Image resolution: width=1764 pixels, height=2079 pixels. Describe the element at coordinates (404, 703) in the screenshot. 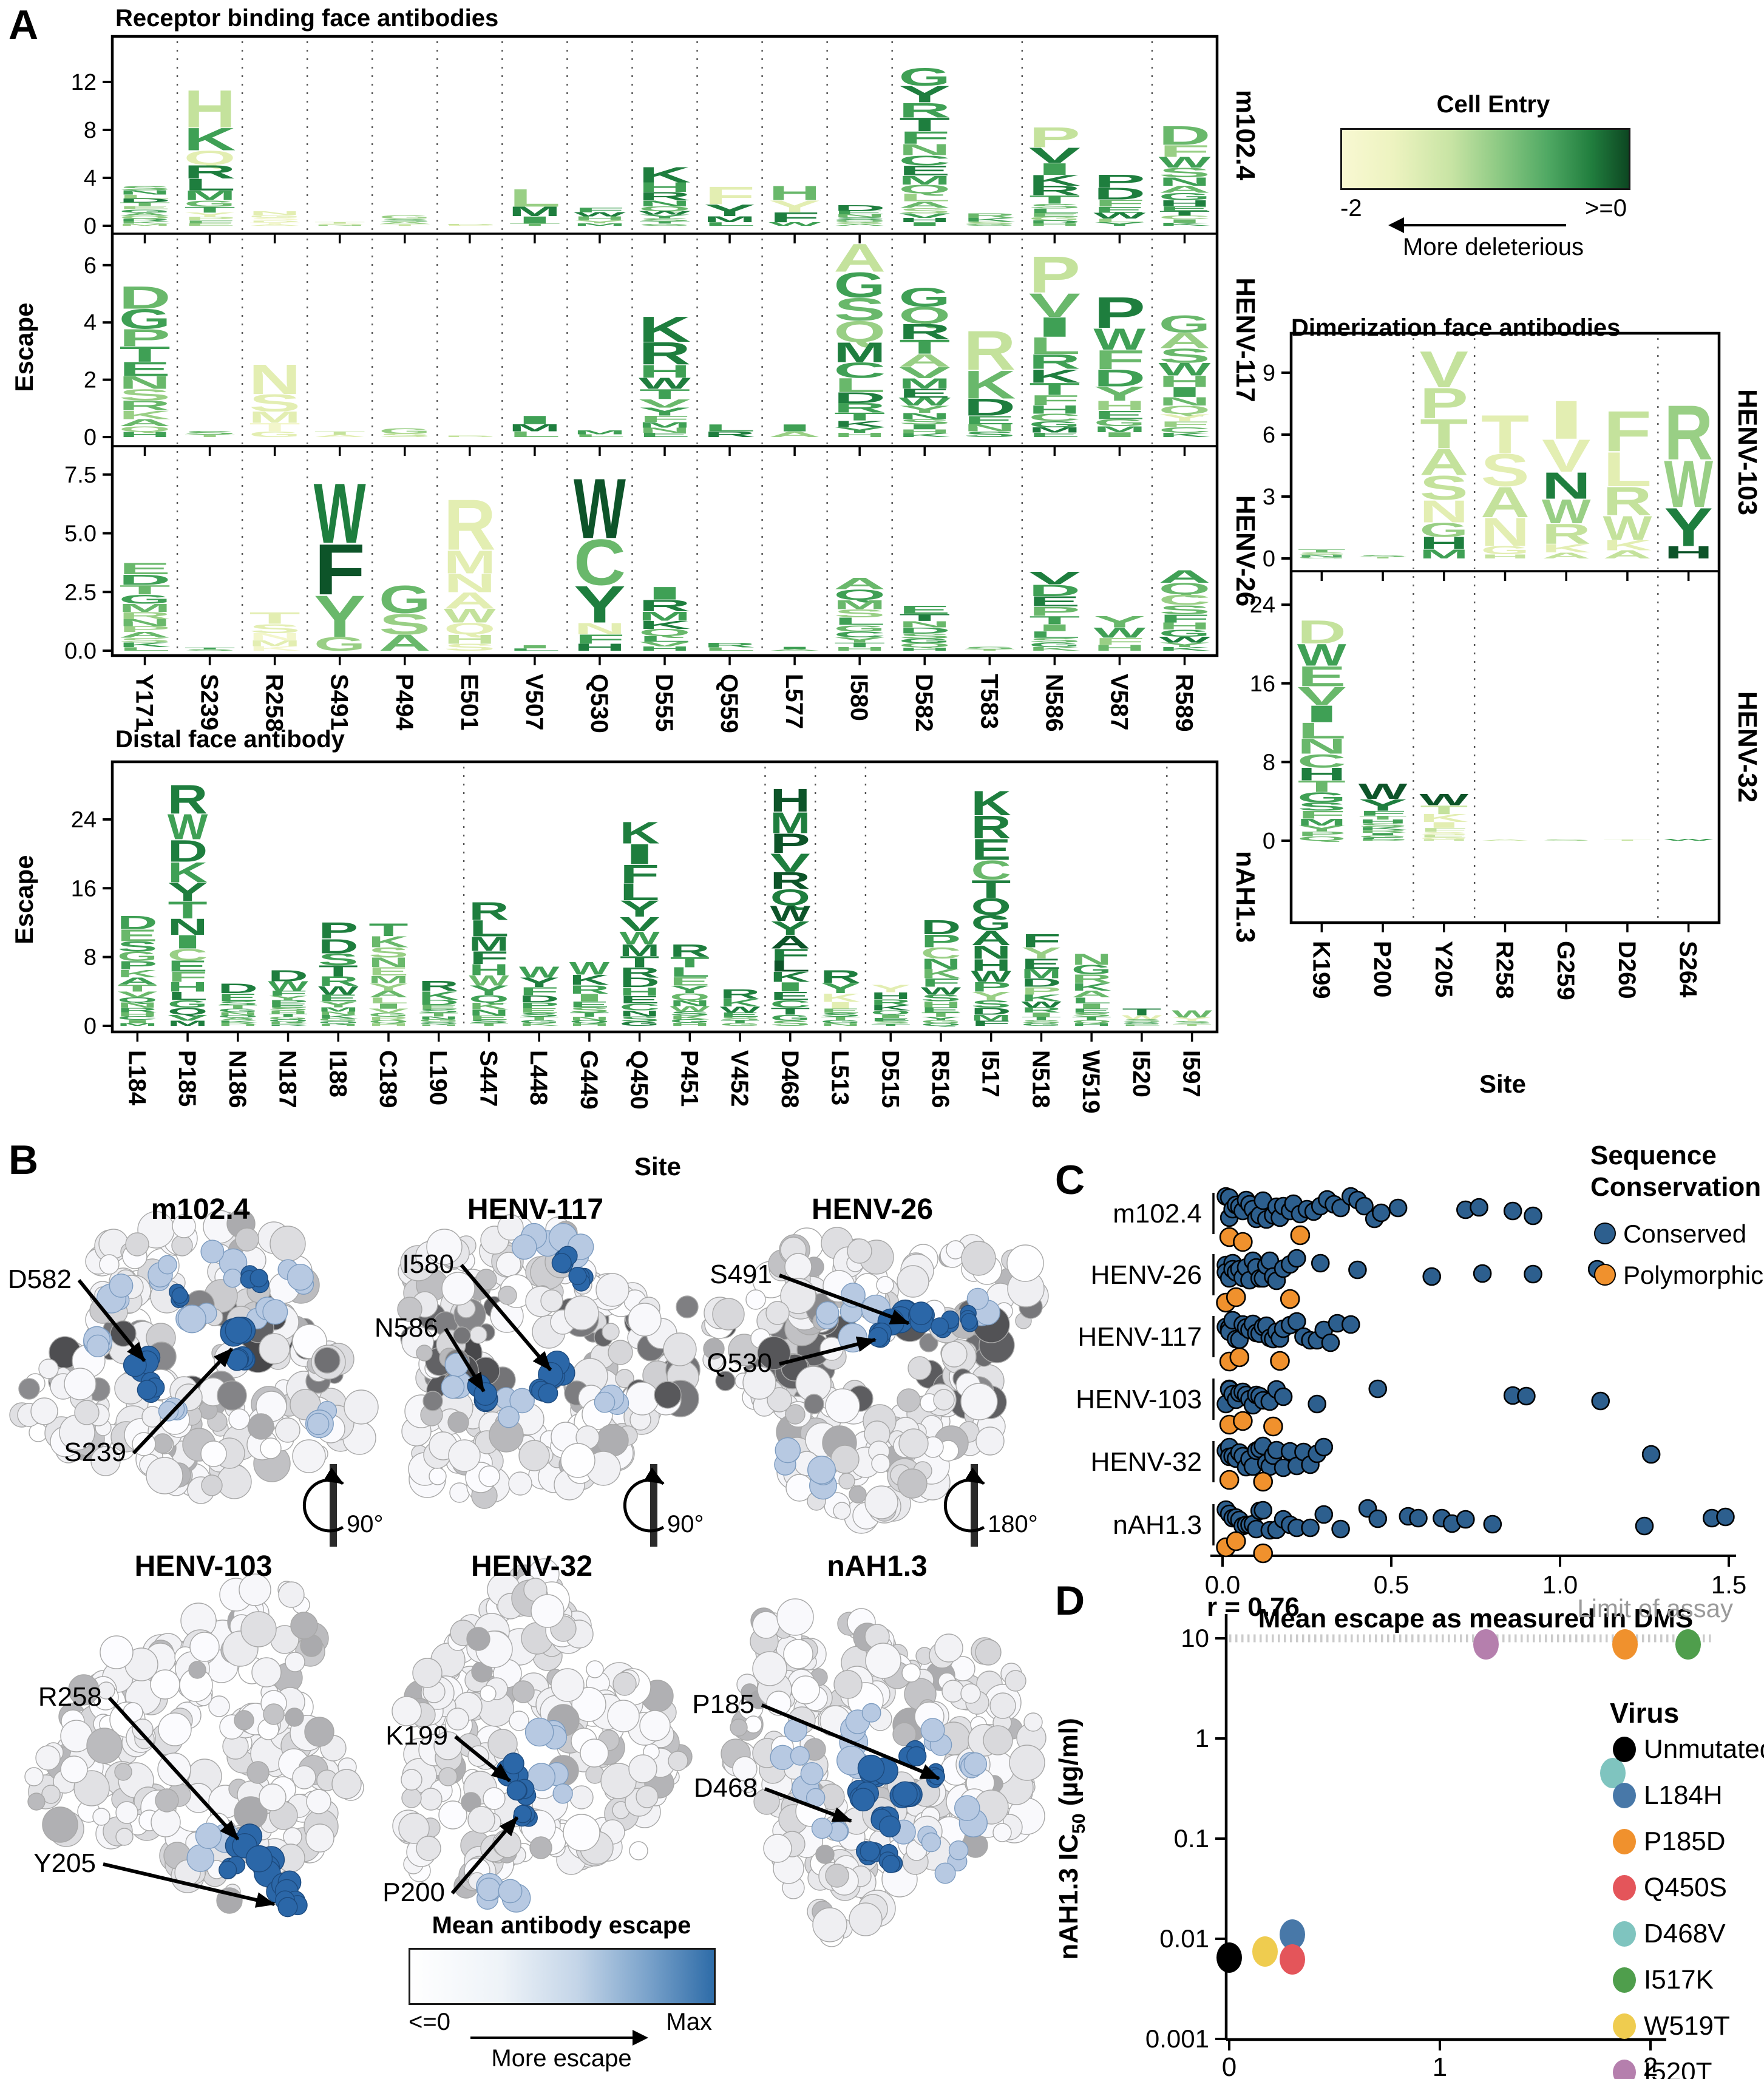

I see `site-label-P494: P494` at that location.